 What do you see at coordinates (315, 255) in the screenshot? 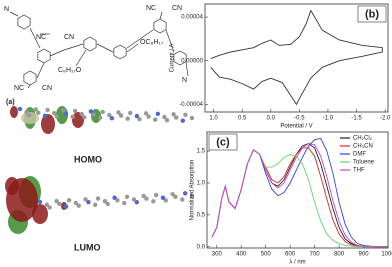
I see `x-tick-label: 700` at bounding box center [315, 255].